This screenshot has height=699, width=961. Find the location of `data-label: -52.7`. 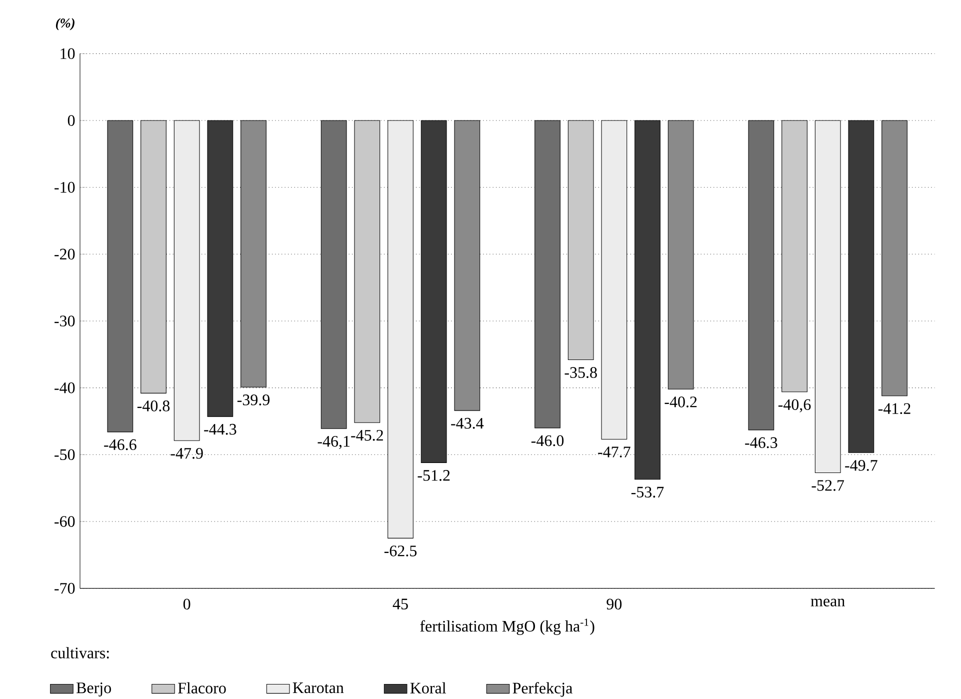

data-label: -52.7 is located at coordinates (828, 485).